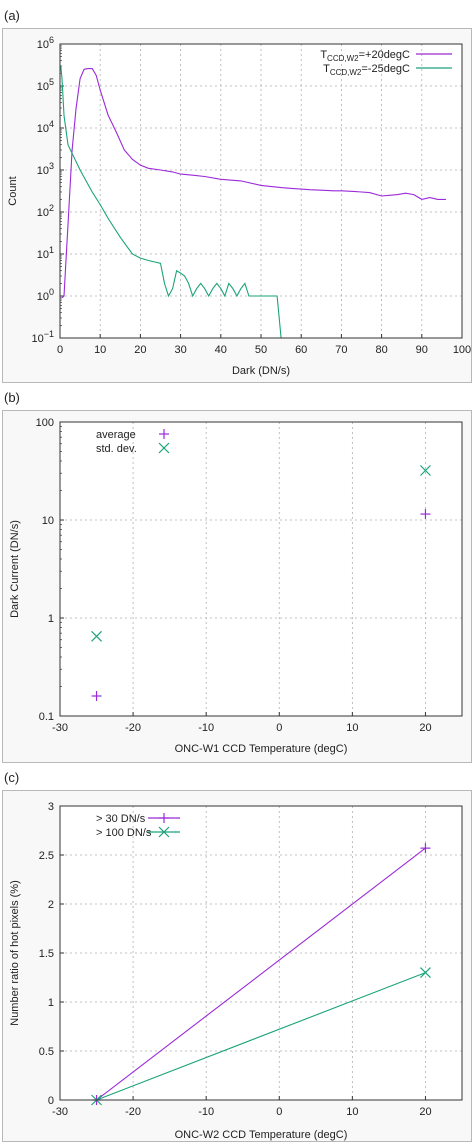 The image size is (474, 1144). What do you see at coordinates (279, 1112) in the screenshot?
I see `chart3-x-tick-label: 0` at bounding box center [279, 1112].